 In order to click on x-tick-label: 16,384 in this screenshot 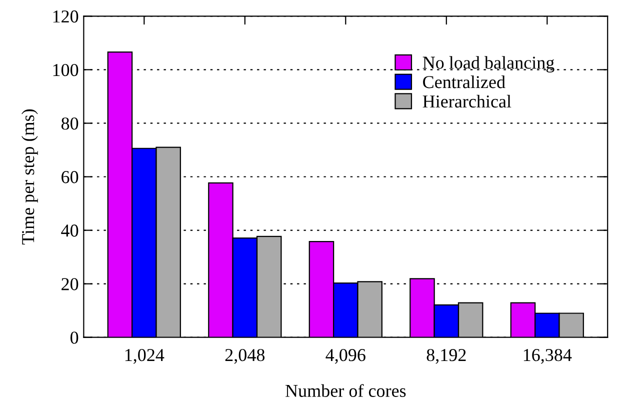, I will do `click(548, 356)`.